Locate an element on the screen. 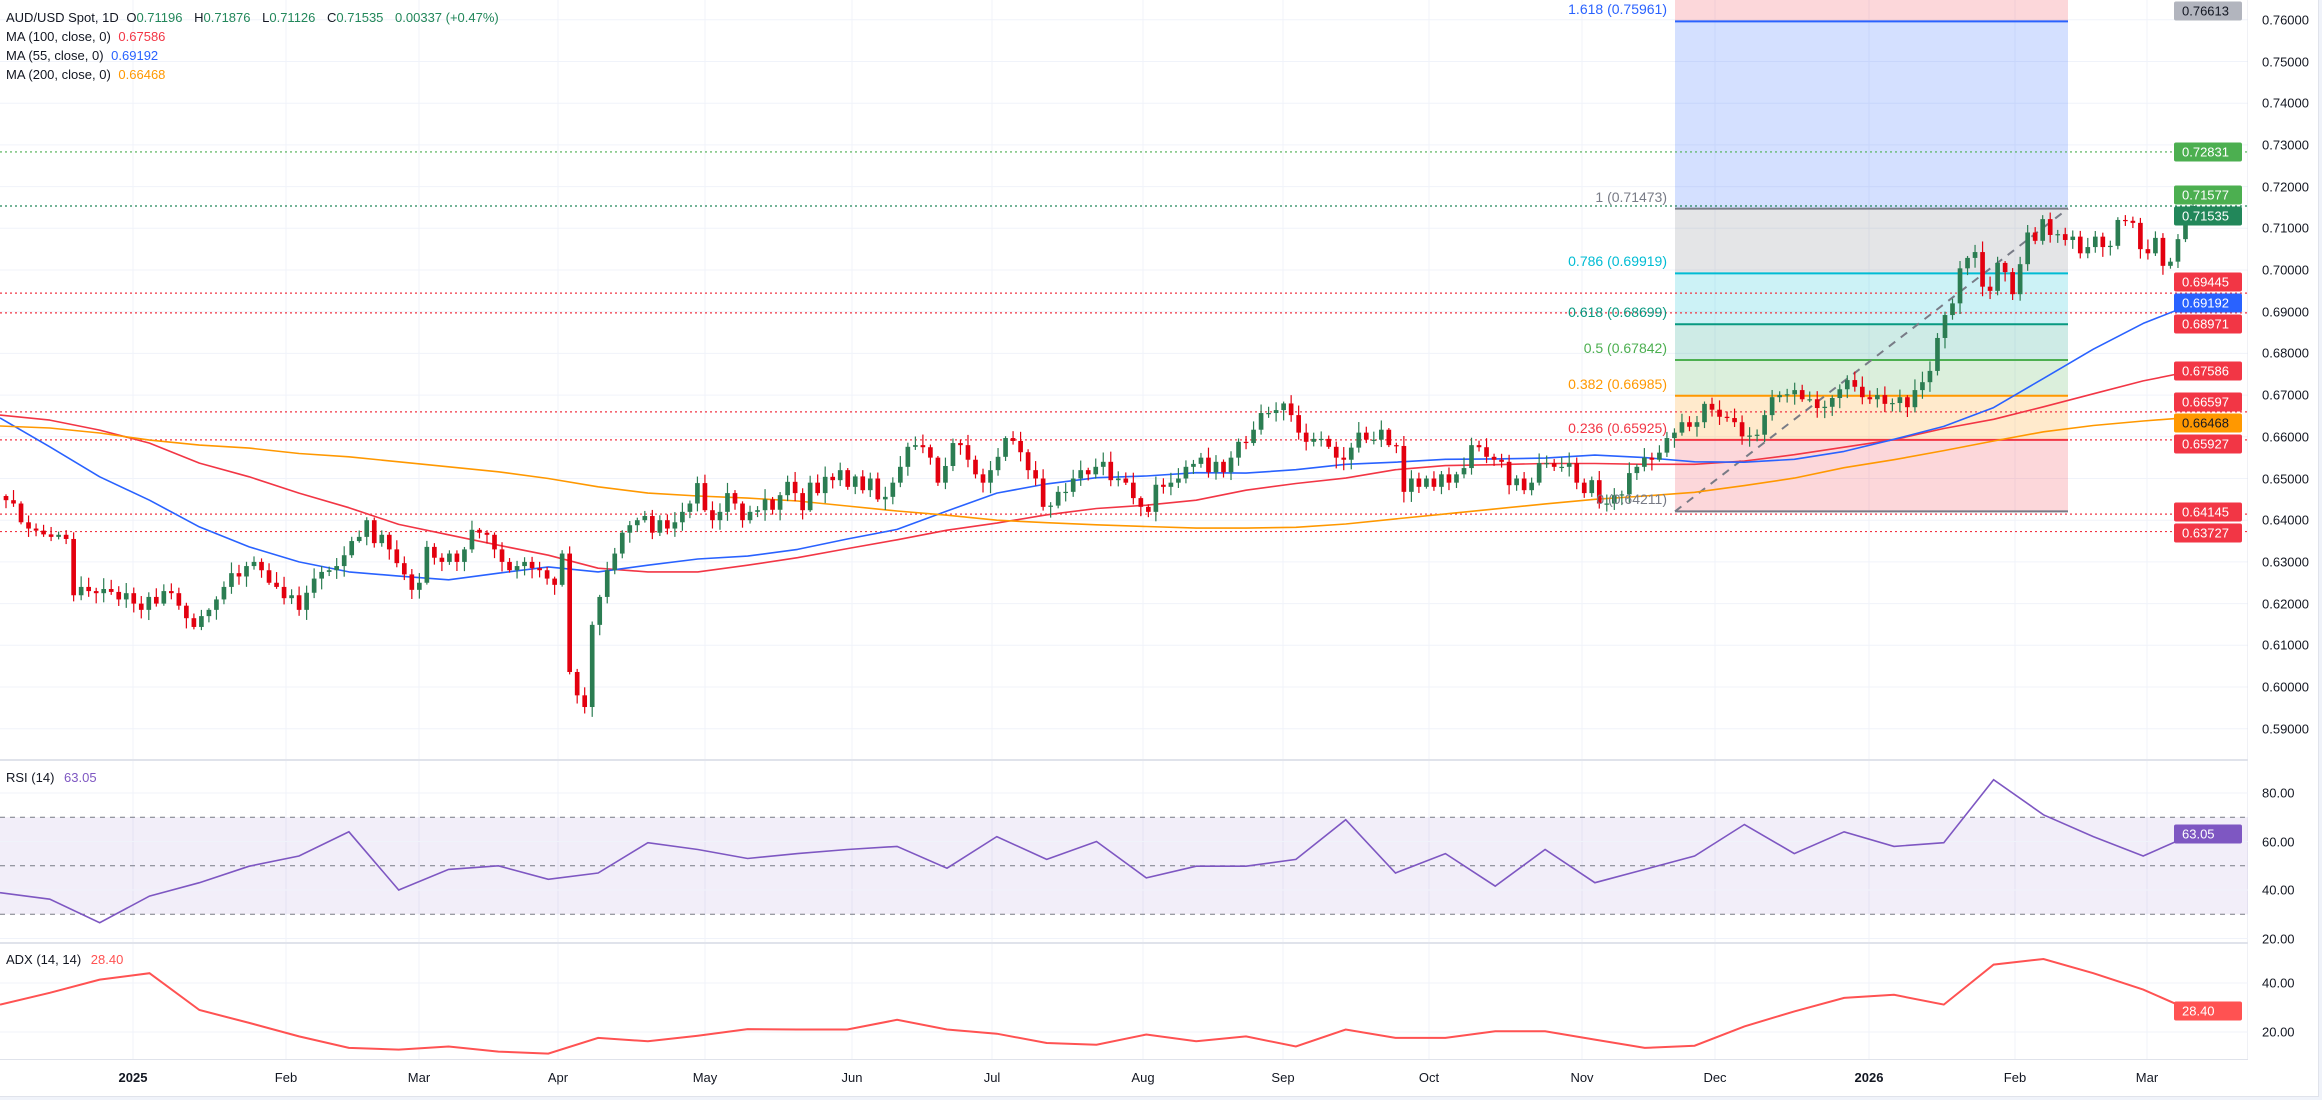  change-value: 0.00337 (+0.47%) is located at coordinates (447, 17).